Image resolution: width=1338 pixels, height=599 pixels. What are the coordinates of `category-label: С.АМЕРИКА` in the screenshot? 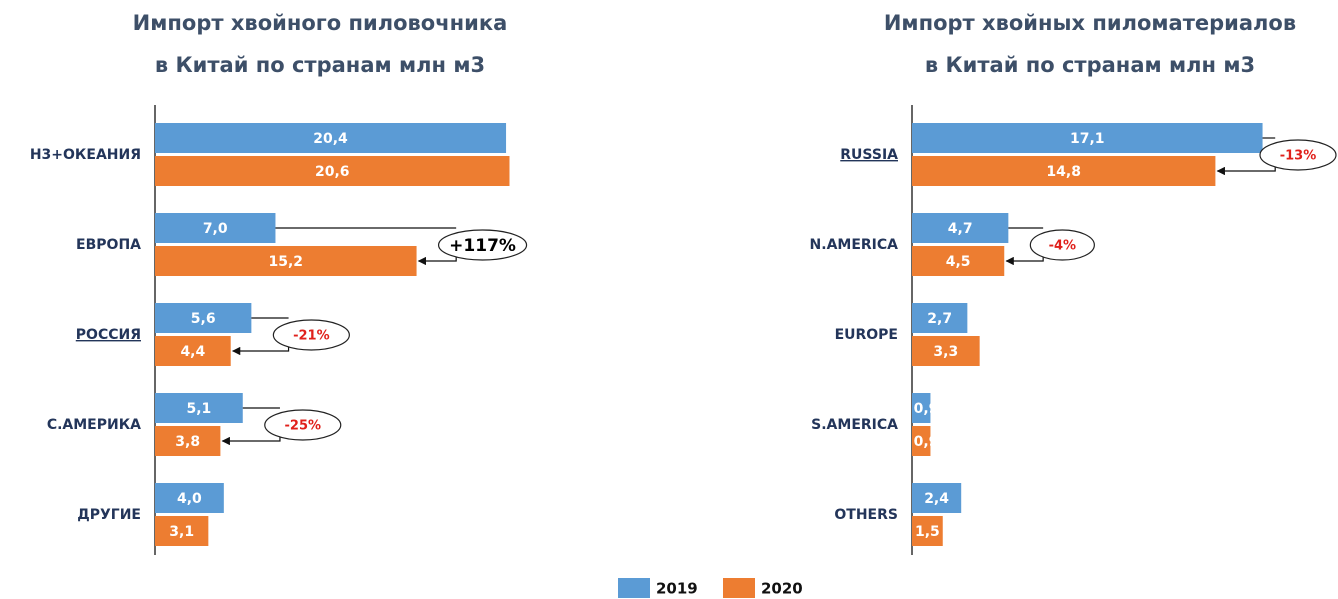 It's located at (94, 425).